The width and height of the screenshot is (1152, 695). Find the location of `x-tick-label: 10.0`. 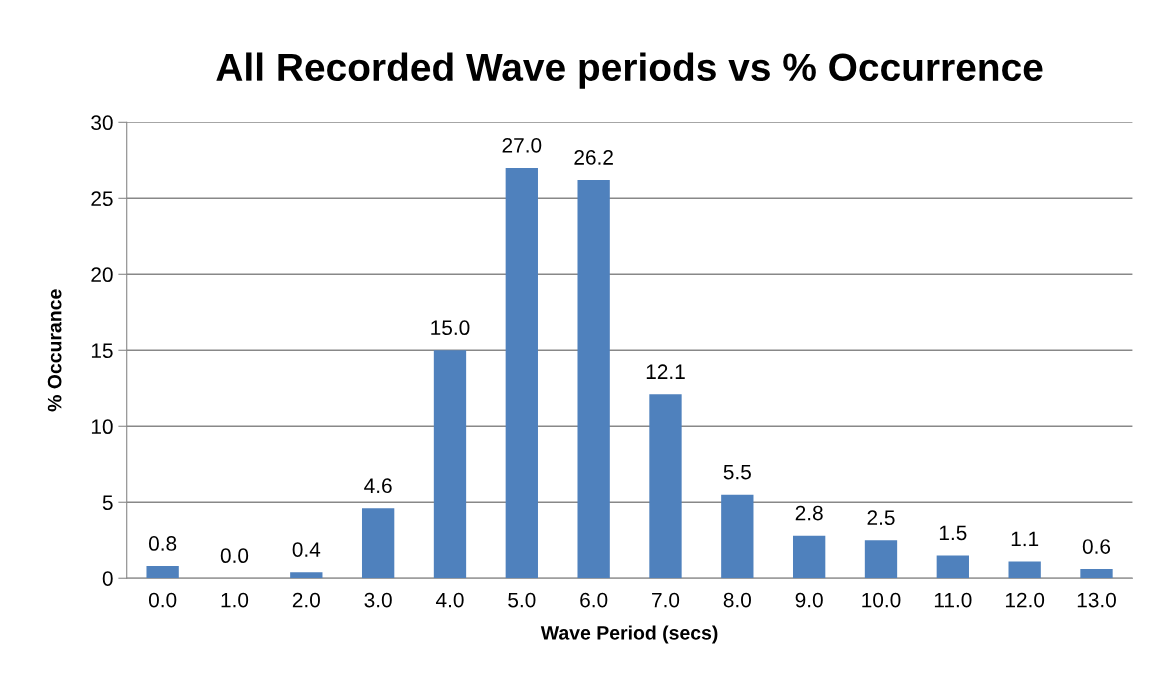

x-tick-label: 10.0 is located at coordinates (881, 600).